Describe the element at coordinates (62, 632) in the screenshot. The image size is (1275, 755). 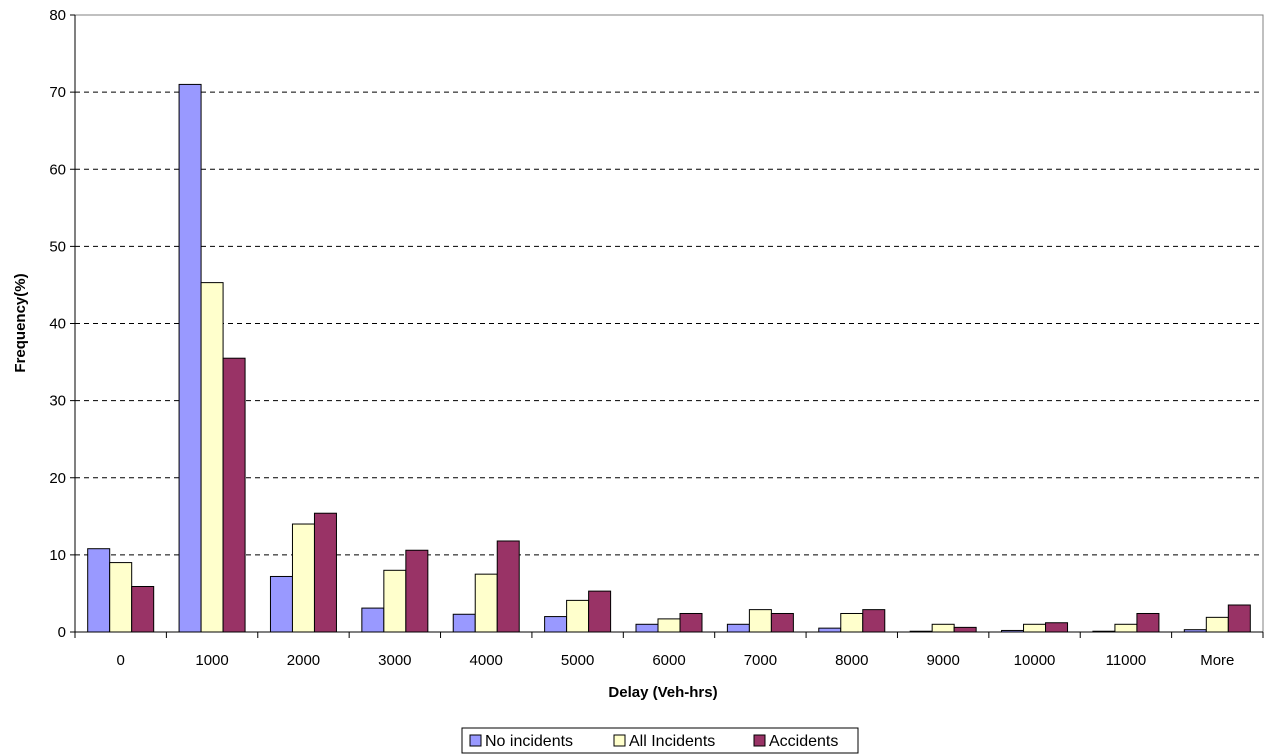
I see `y-tick-label: 0` at that location.